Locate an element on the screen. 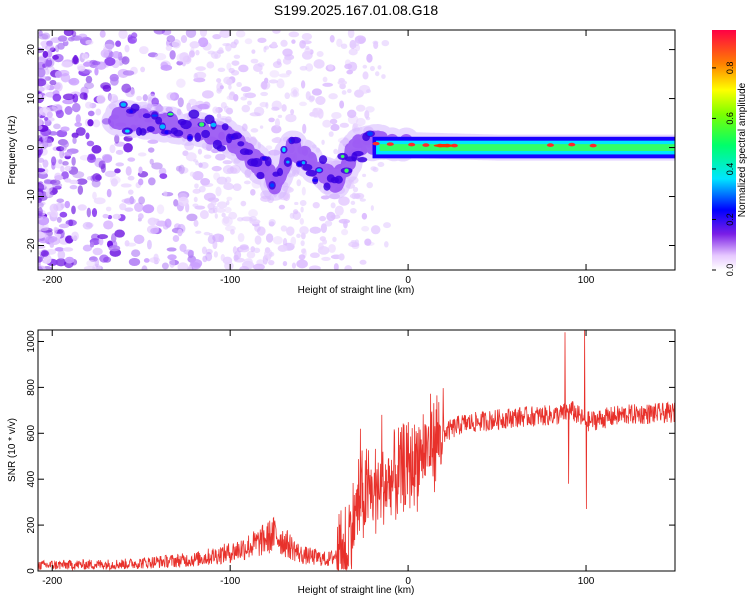  snr-ylabel: SNR (10 * v/v) is located at coordinates (12, 450).